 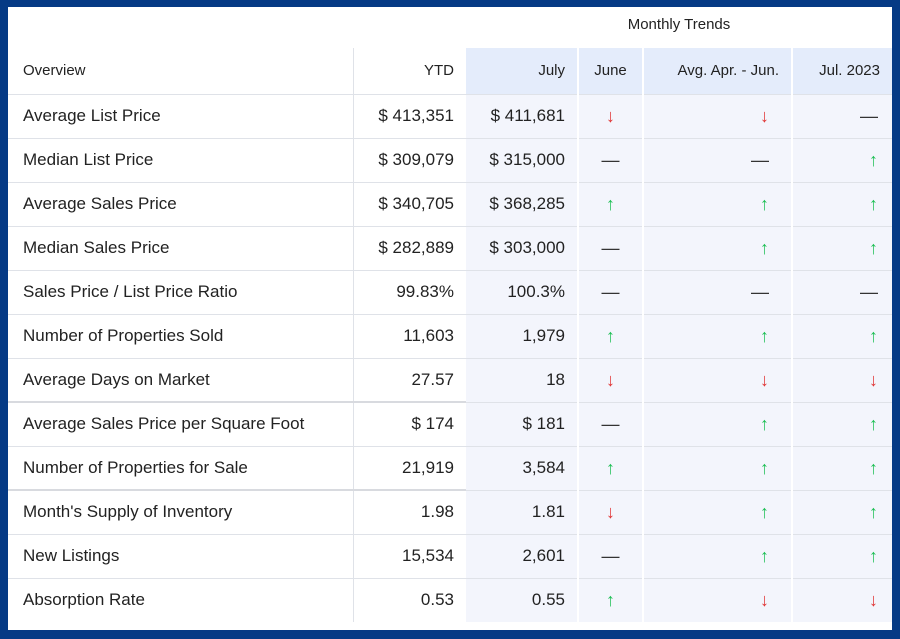 What do you see at coordinates (181, 467) in the screenshot?
I see `row-label: Number of Properties for Sale` at bounding box center [181, 467].